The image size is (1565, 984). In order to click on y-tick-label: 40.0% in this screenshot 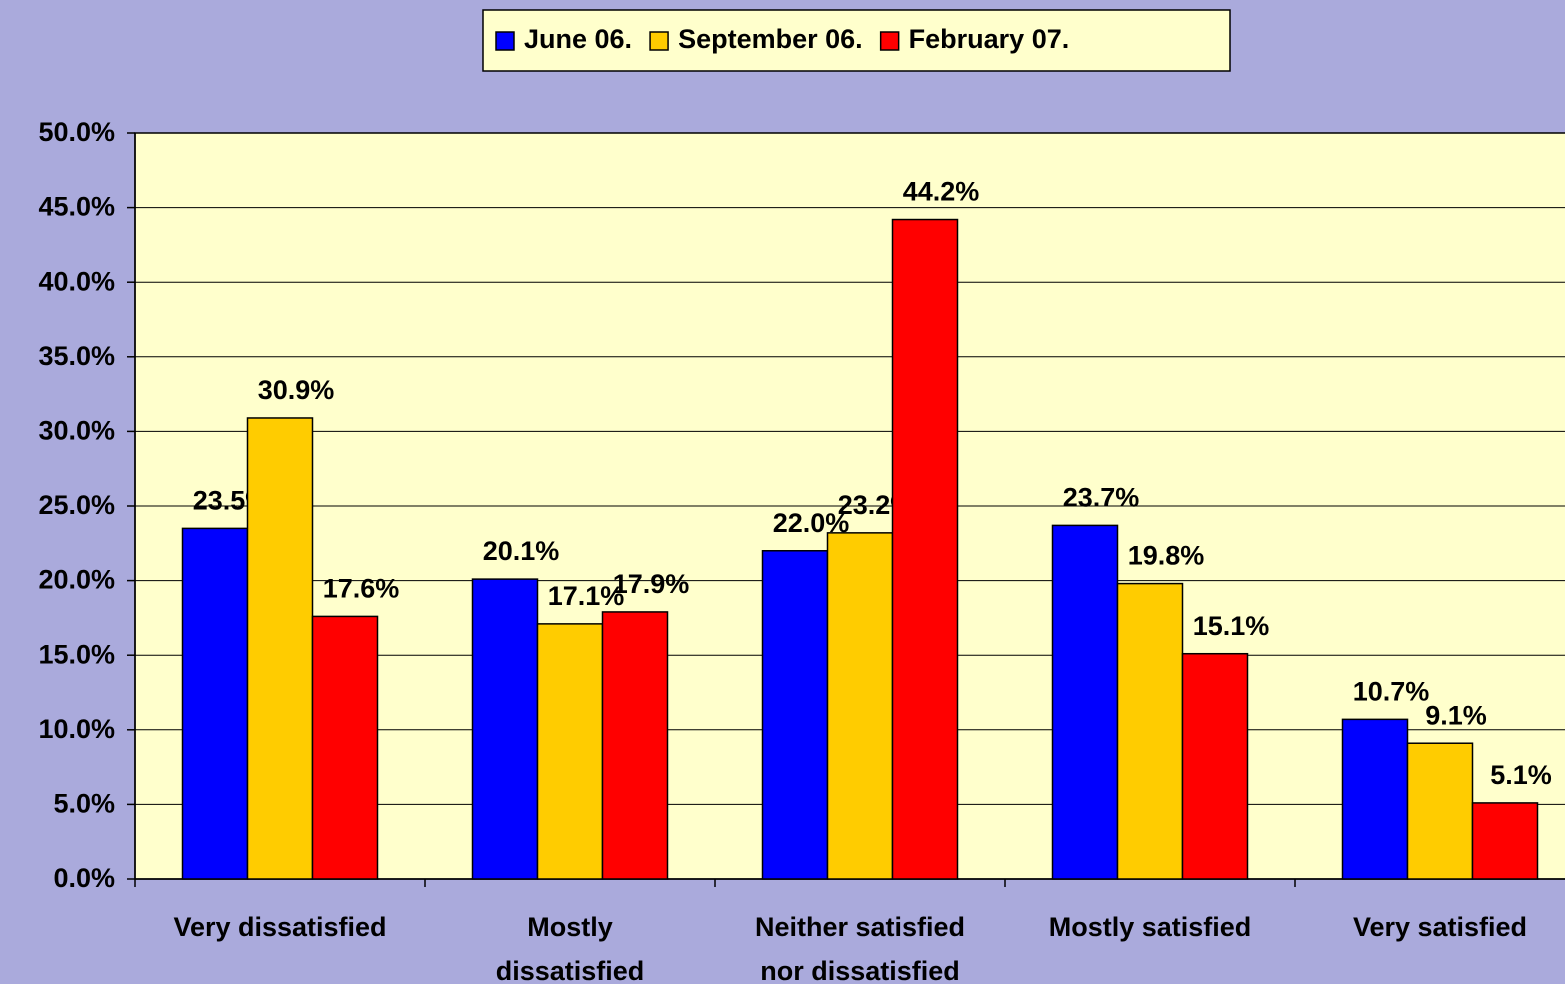, I will do `click(76, 281)`.